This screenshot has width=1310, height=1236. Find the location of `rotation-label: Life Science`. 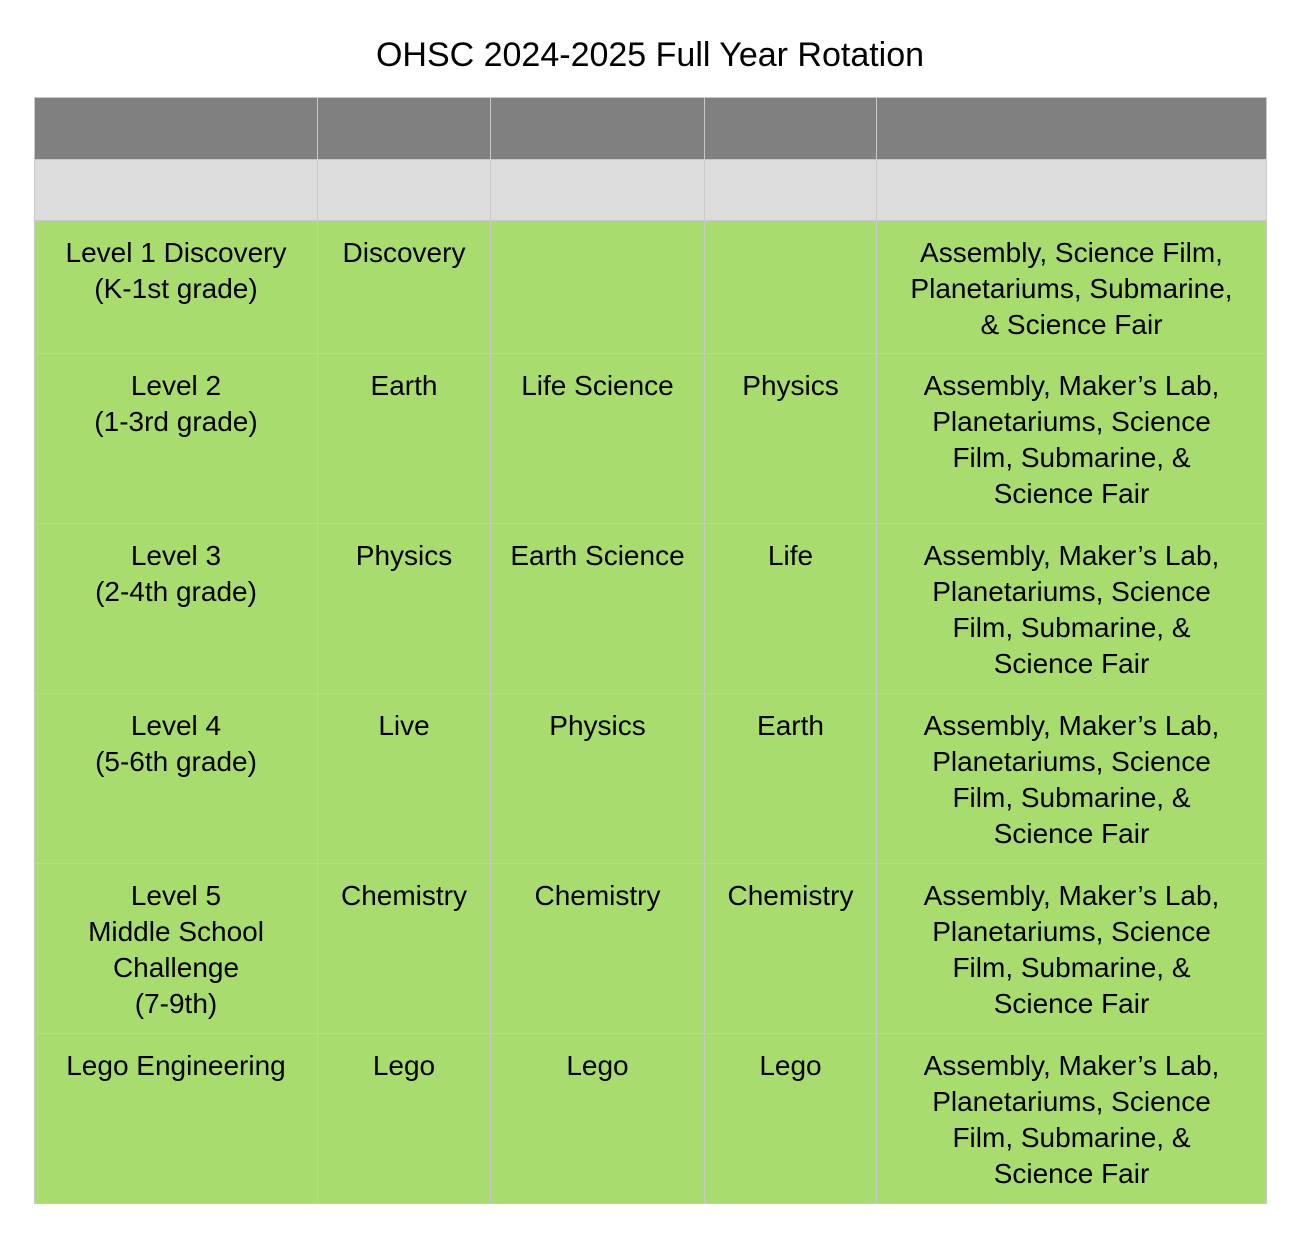

rotation-label: Life Science is located at coordinates (597, 385).